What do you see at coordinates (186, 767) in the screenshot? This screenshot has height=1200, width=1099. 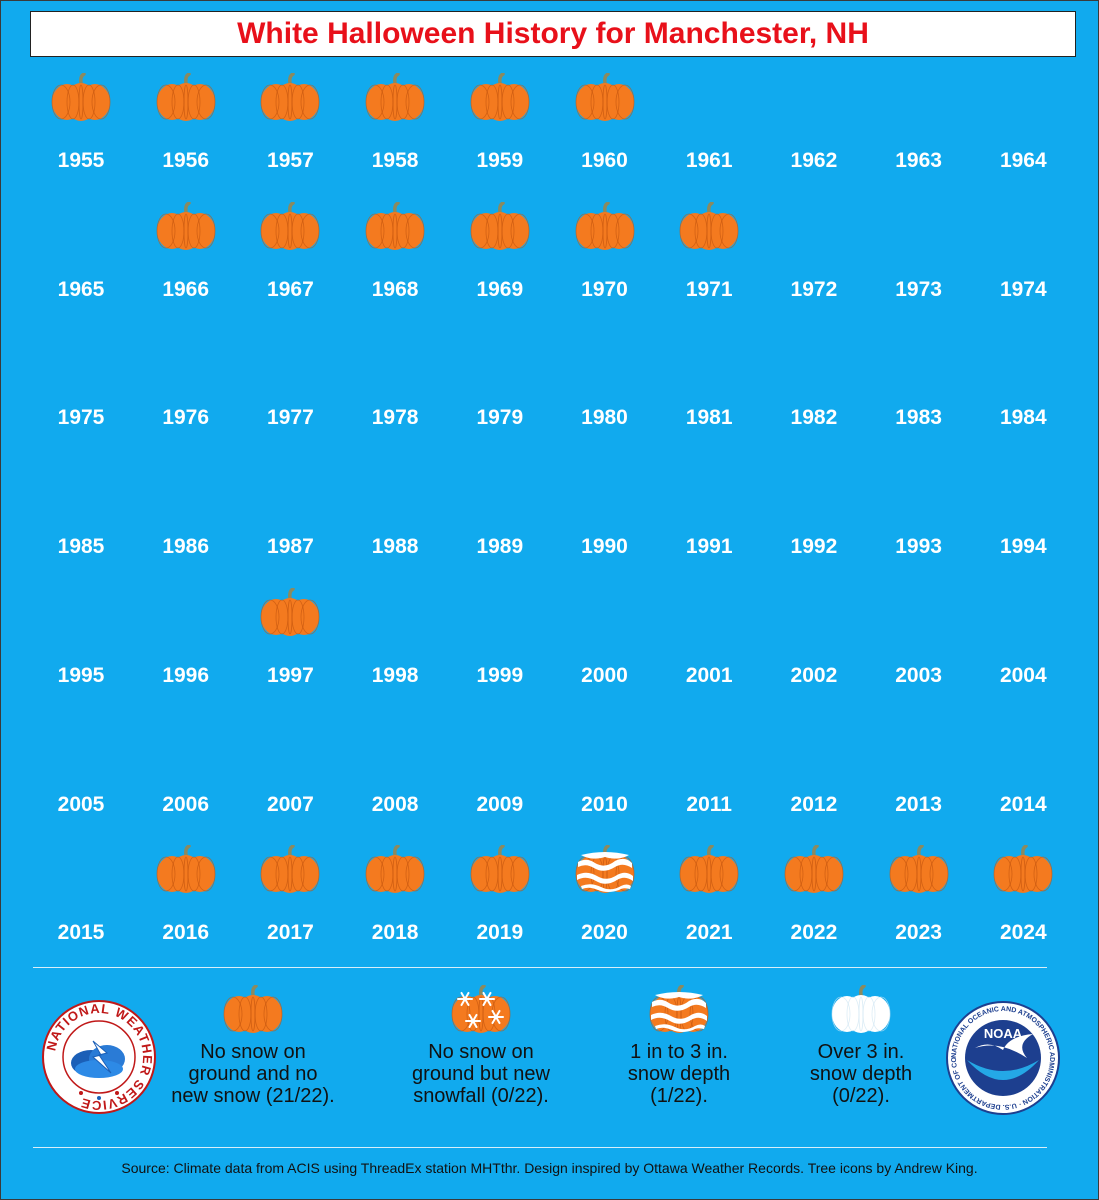 I see `year-cell: 2006` at bounding box center [186, 767].